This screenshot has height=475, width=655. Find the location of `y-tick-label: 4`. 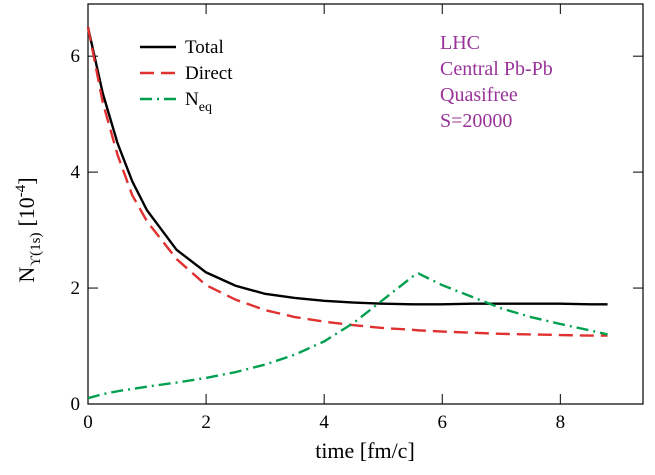

y-tick-label: 4 is located at coordinates (76, 172).